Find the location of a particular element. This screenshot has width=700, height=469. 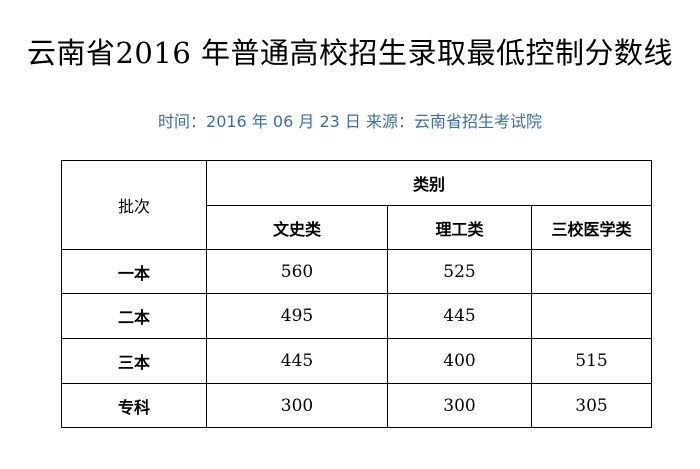

batch-cell: 一本 is located at coordinates (134, 271).